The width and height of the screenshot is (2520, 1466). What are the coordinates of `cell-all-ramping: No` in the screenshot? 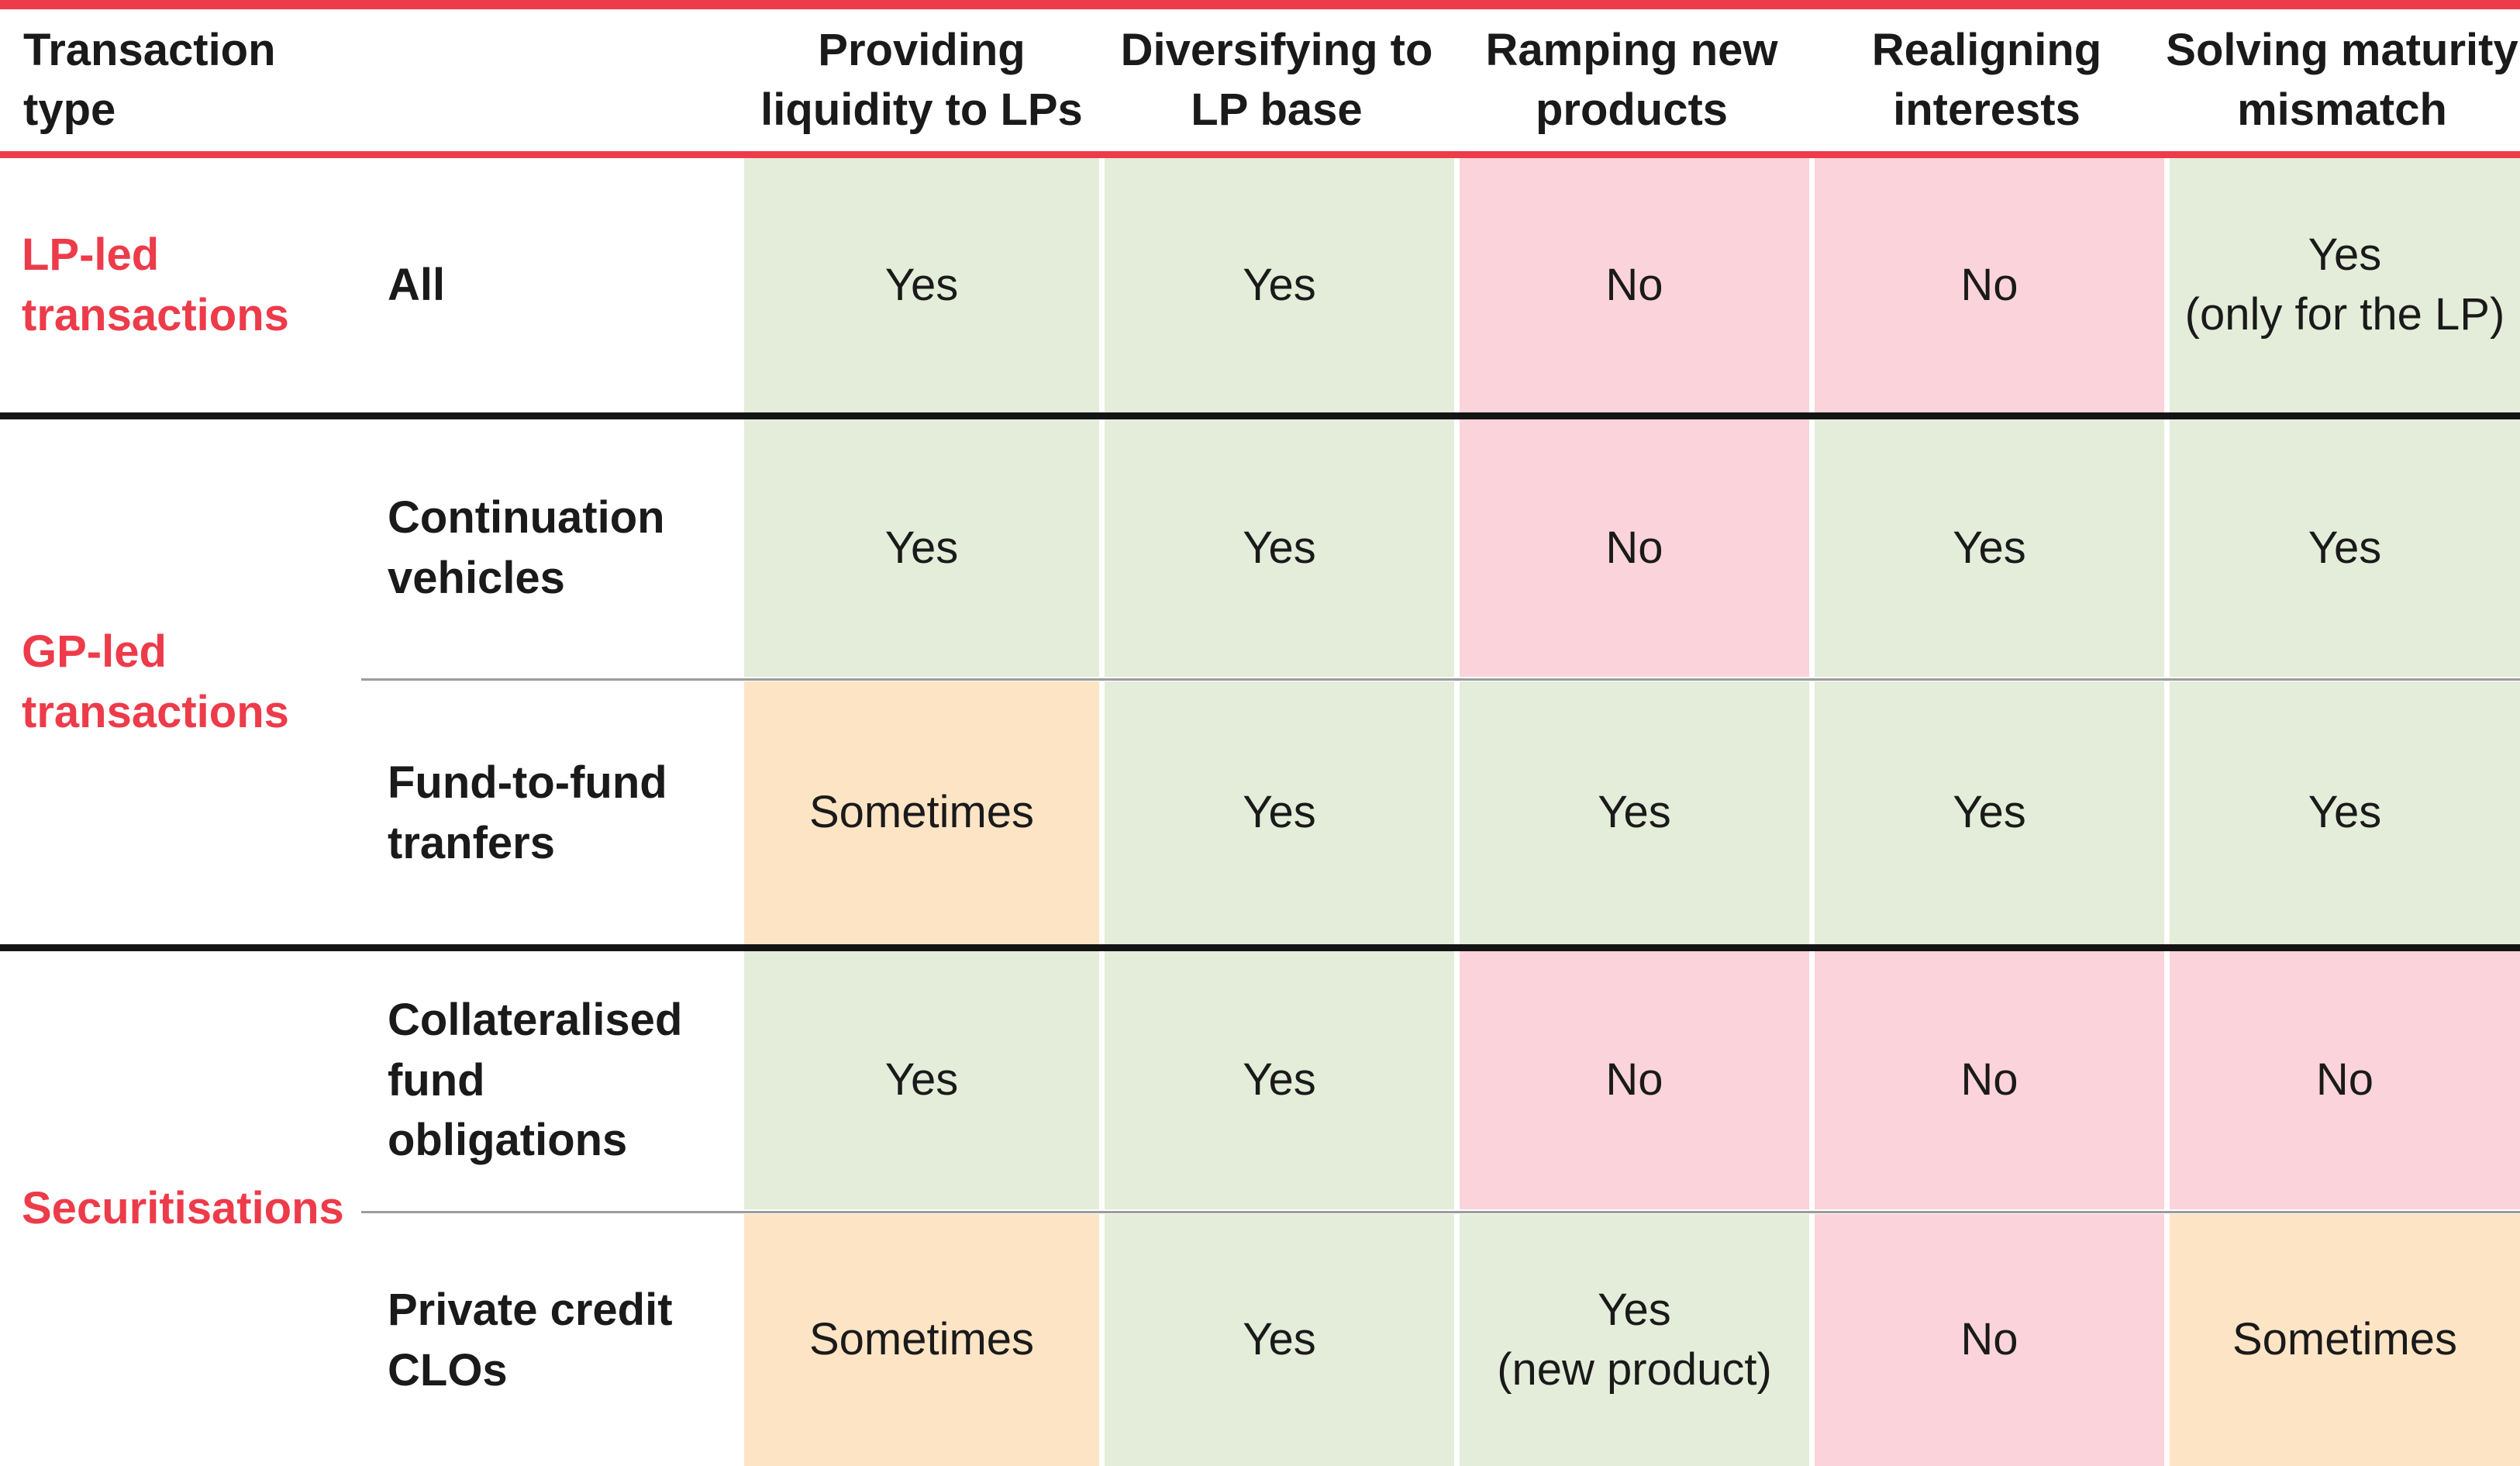 It's located at (1632, 285).